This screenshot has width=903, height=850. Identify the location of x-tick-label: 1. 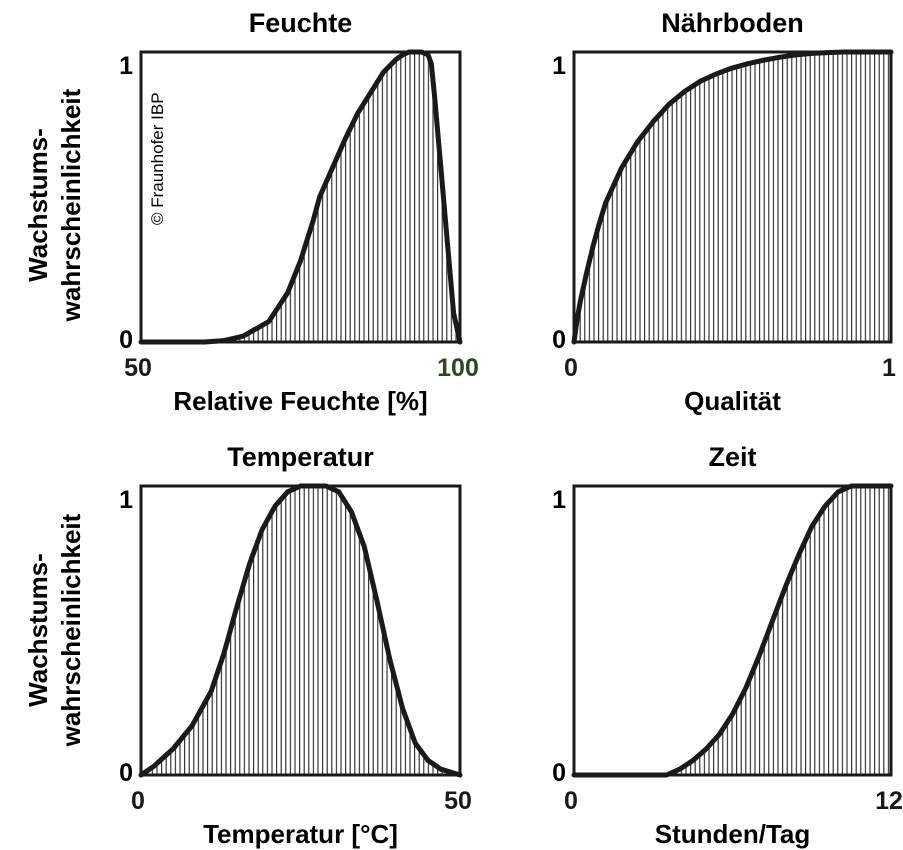
(889, 368).